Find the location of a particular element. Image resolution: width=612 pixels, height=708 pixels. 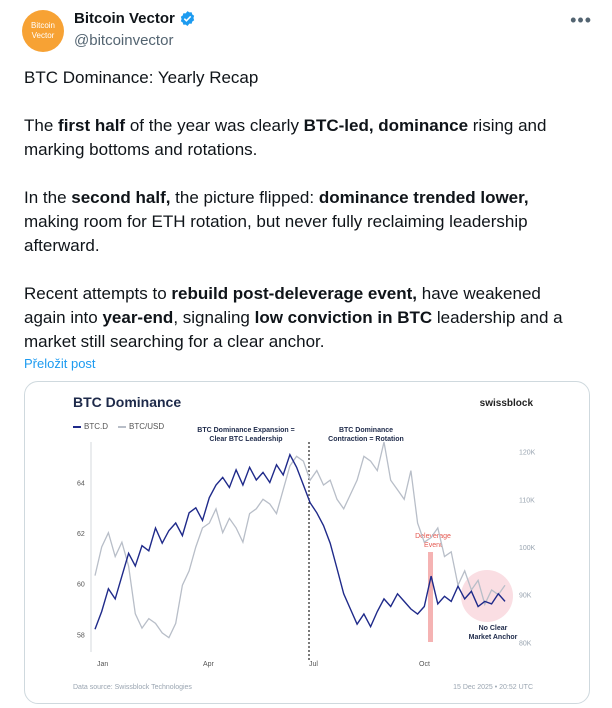

right-tick-label: 90K is located at coordinates (525, 596).